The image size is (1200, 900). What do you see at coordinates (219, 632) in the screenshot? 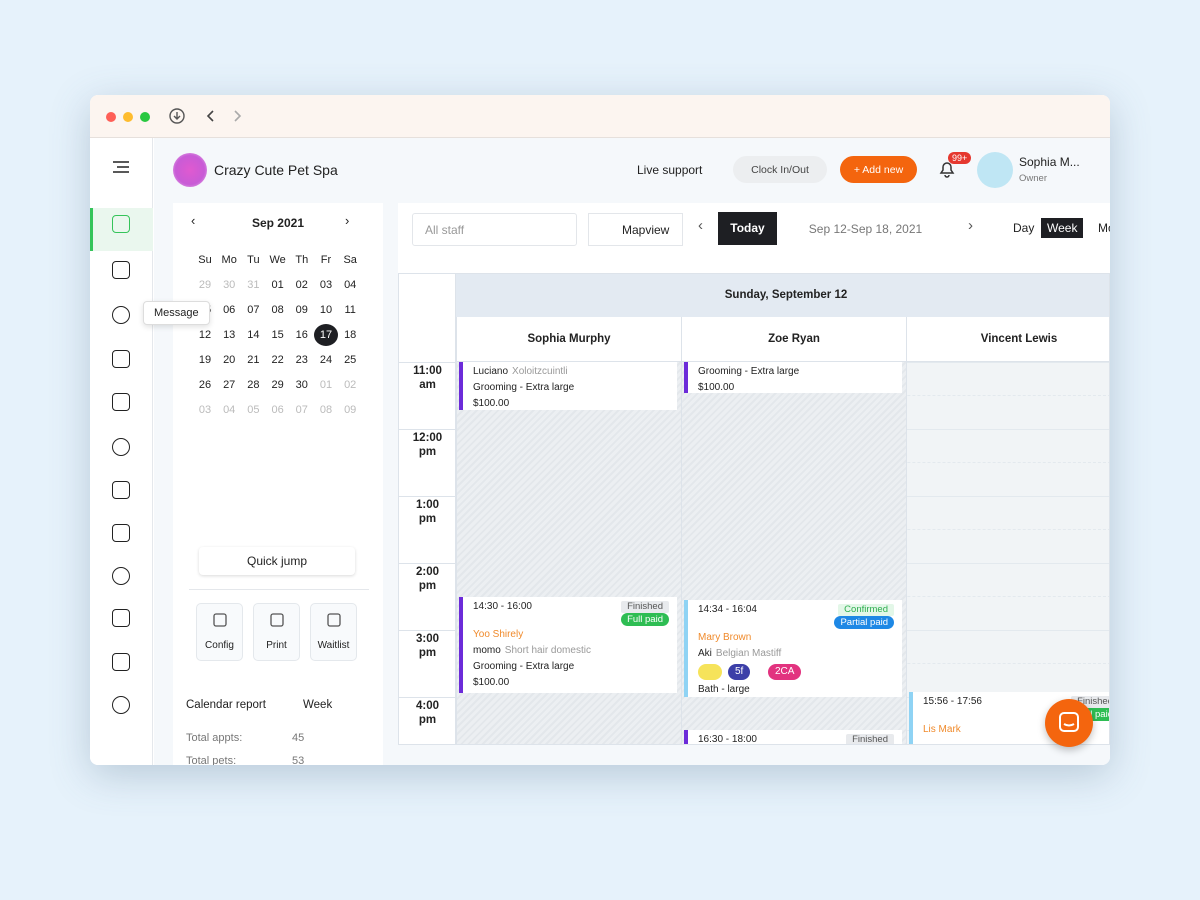
I see `tool-button: Config` at bounding box center [219, 632].